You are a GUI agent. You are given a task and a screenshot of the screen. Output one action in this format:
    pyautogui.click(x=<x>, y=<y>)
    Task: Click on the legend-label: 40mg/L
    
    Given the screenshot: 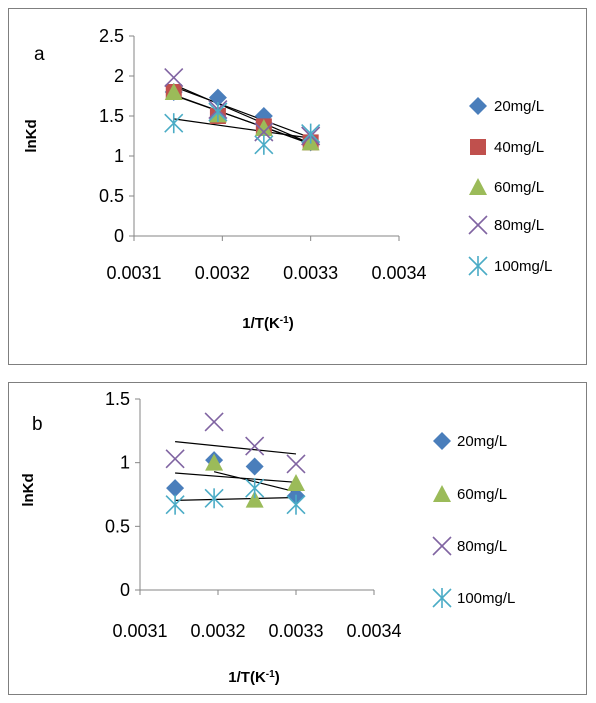 What is the action you would take?
    pyautogui.click(x=519, y=147)
    